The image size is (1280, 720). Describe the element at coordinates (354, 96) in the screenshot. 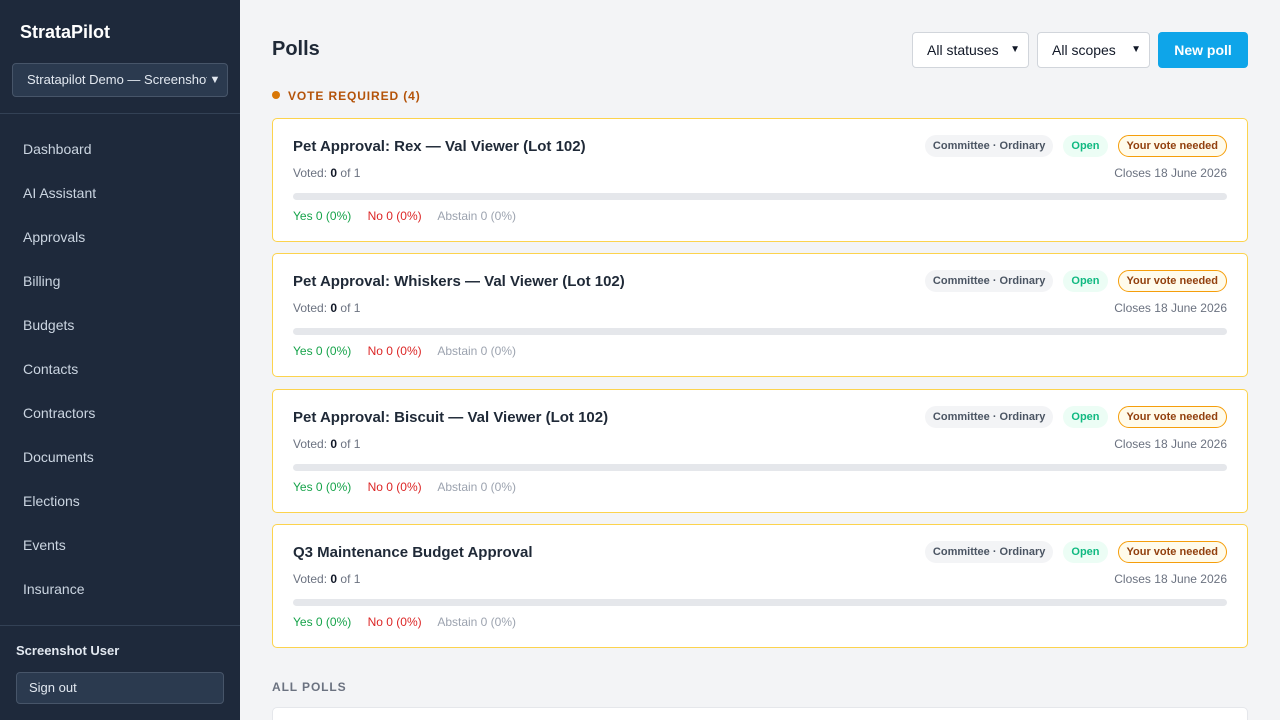

I see `vote-required-label: VOTE REQUIRED (4)` at that location.